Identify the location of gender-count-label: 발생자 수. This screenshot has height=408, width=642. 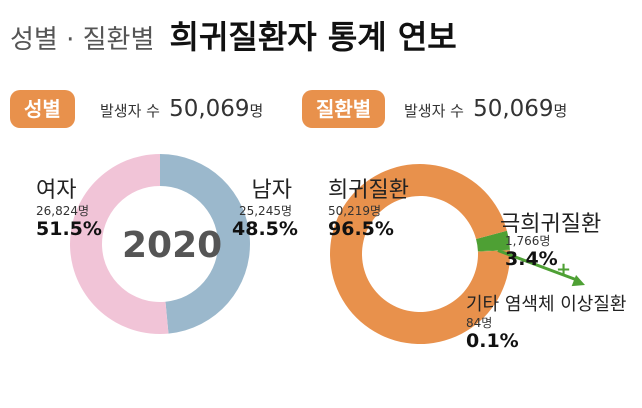
(130, 111).